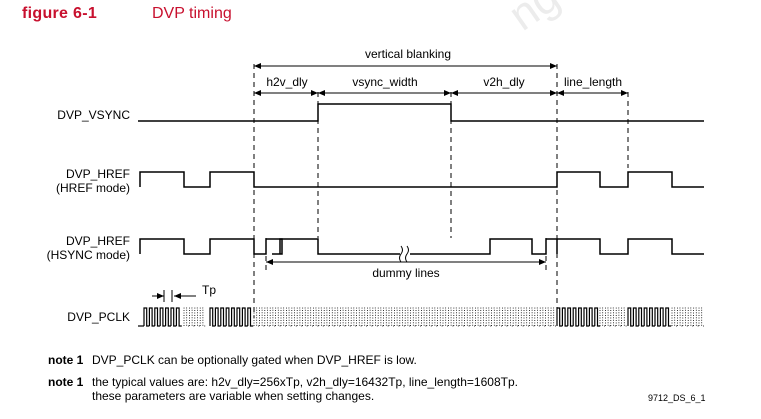 The height and width of the screenshot is (419, 761). Describe the element at coordinates (404, 254) in the screenshot. I see `break-marks` at that location.